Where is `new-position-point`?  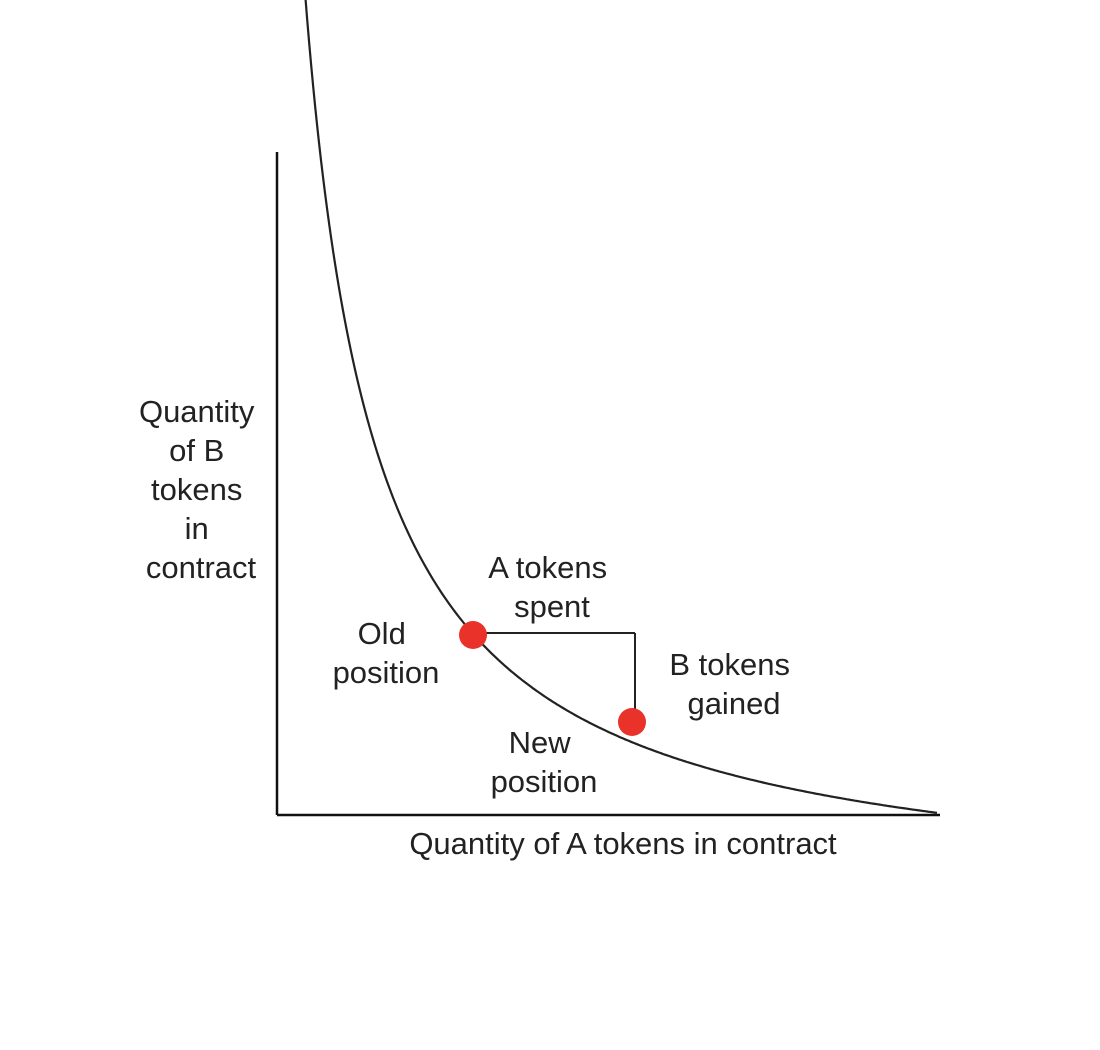 new-position-point is located at coordinates (632, 722).